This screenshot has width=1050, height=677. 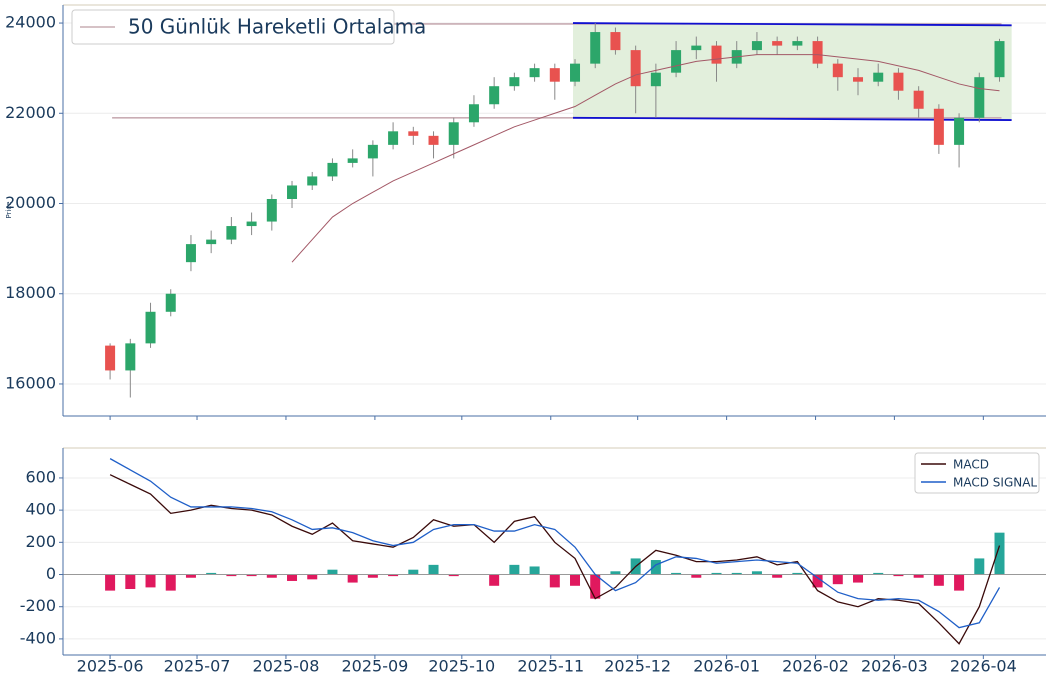 What do you see at coordinates (971, 465) in the screenshot?
I see `legend-label: MACD` at bounding box center [971, 465].